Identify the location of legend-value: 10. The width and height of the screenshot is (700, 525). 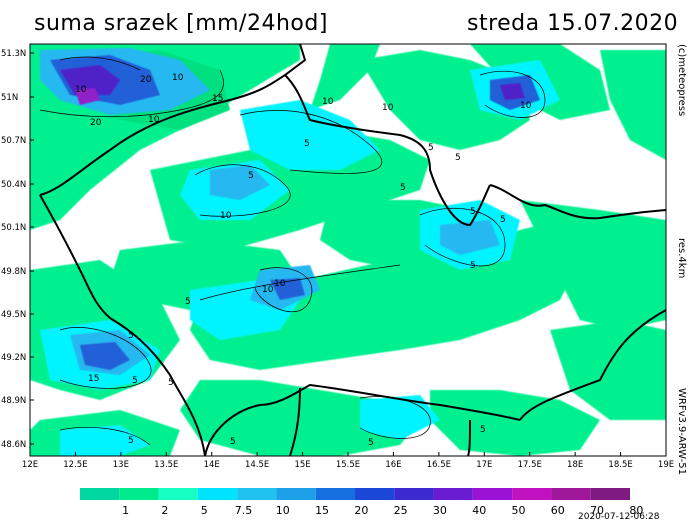
(283, 510).